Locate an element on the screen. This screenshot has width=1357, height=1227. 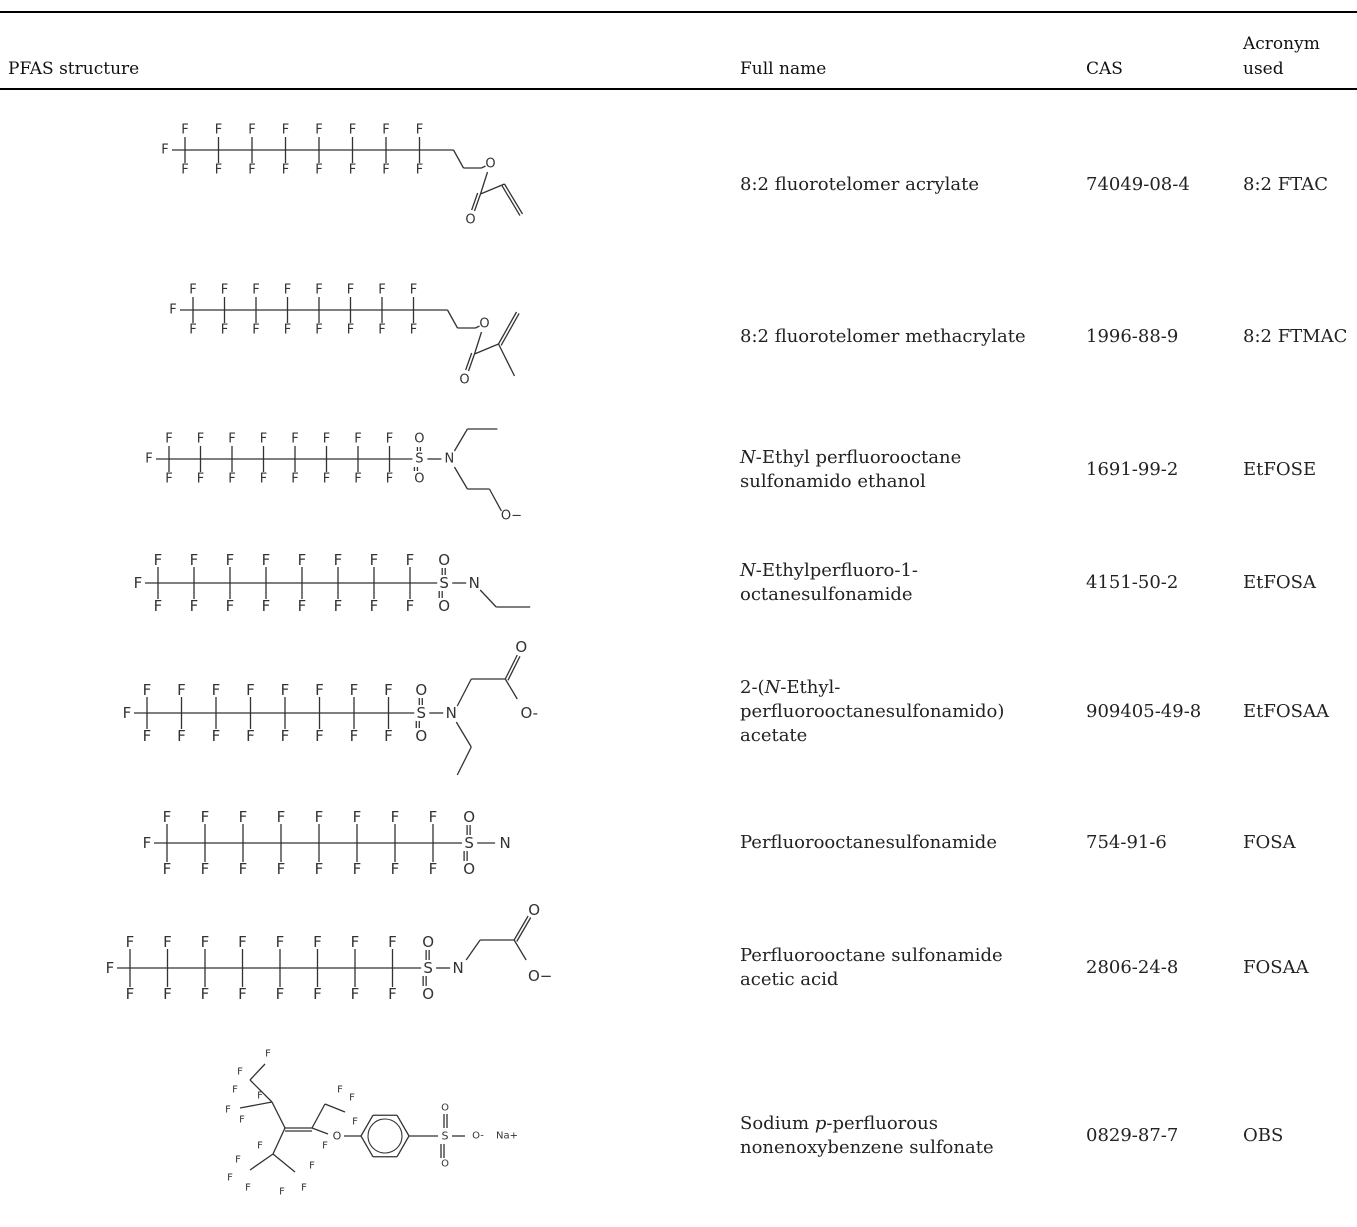
oxygen-anion: O- is located at coordinates (529, 713).